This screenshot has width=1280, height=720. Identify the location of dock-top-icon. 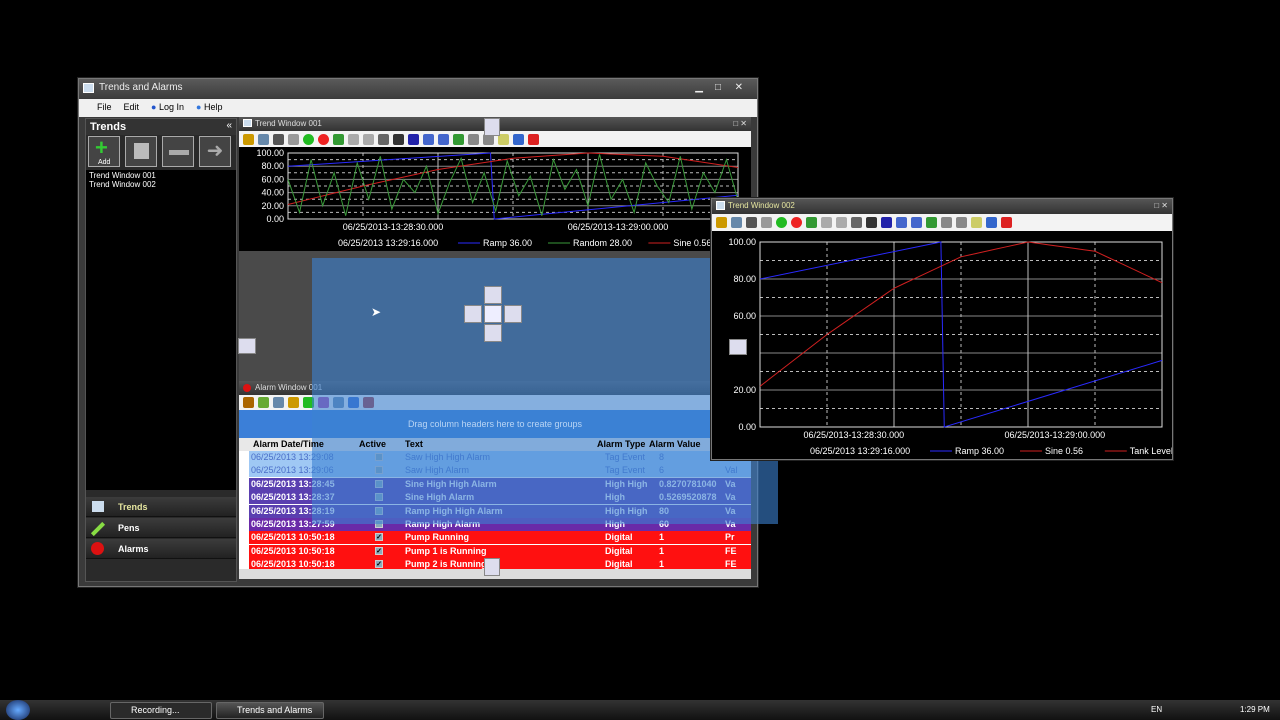
(493, 295).